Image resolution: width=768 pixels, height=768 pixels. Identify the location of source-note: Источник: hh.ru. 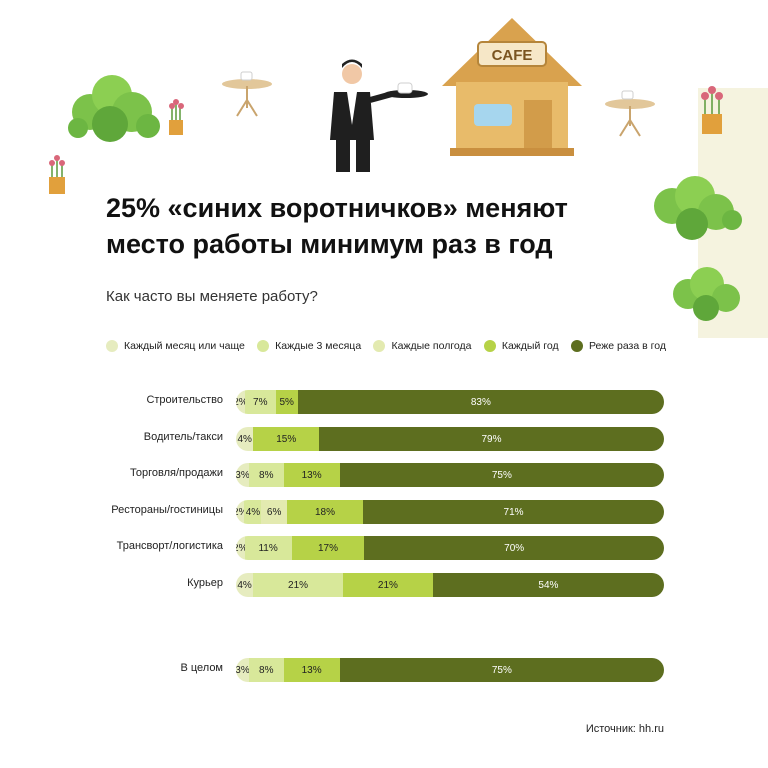
(624, 729).